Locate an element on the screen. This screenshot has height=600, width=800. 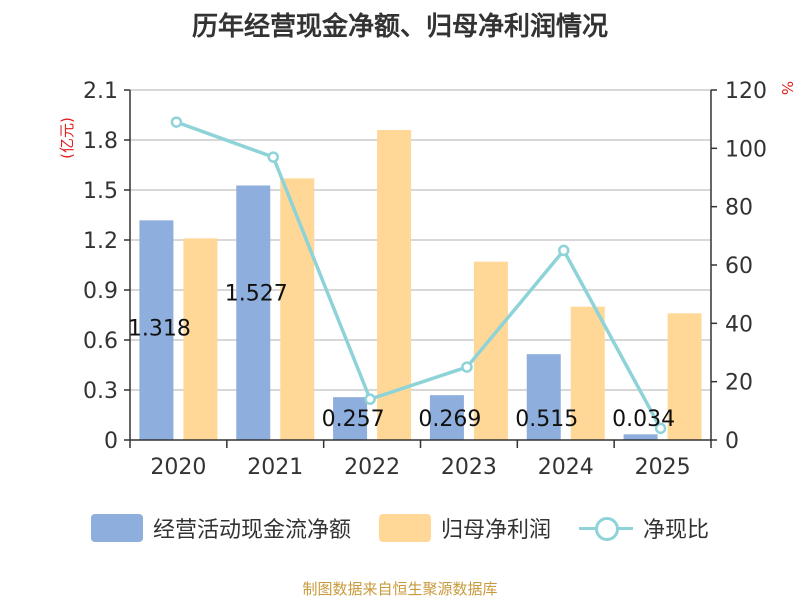
left-tick-label: 1.2 is located at coordinates (100, 241).